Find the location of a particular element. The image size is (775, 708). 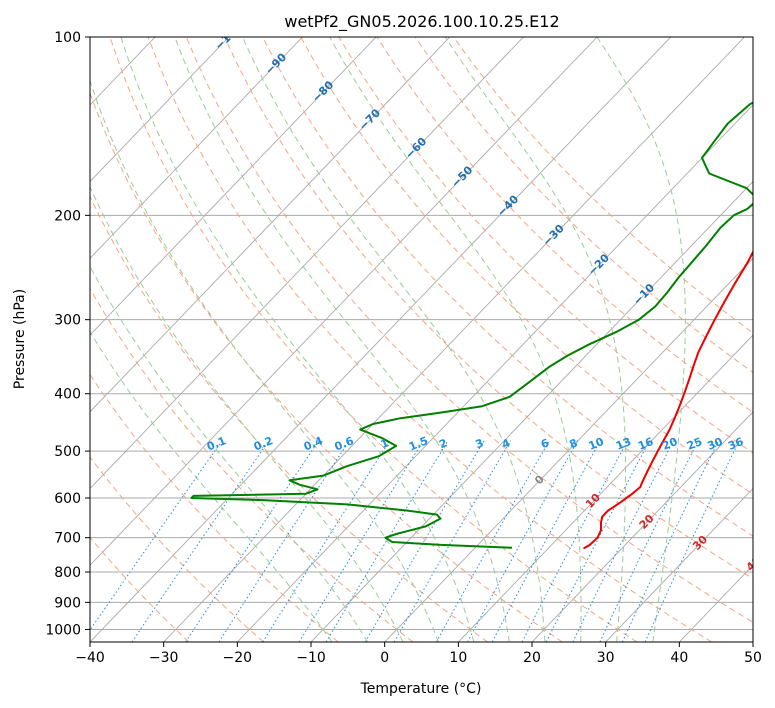

mixing-ratio-label: 3 is located at coordinates (480, 443).